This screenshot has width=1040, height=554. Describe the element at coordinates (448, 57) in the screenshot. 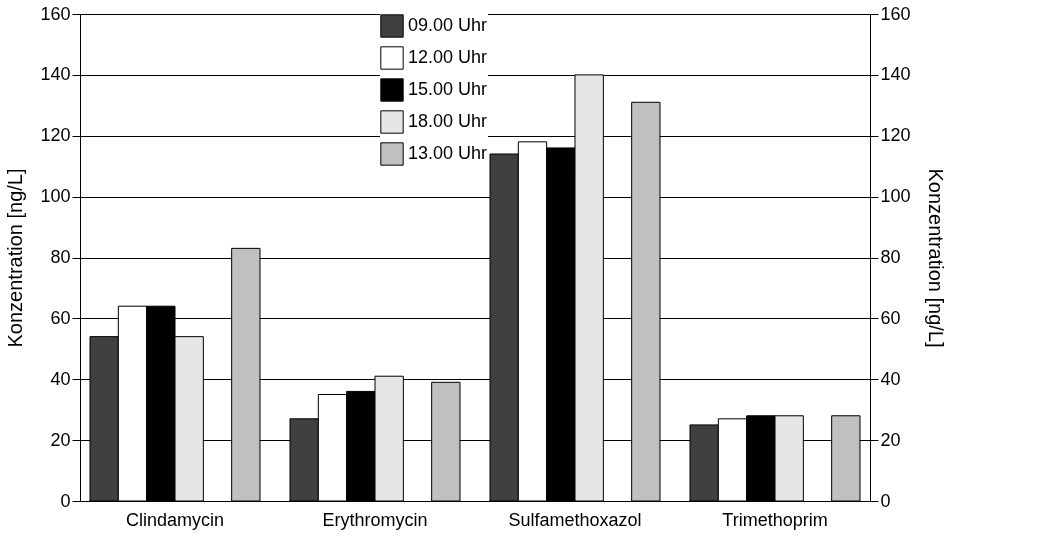

I see `legend-label: 12.00 Uhr` at that location.